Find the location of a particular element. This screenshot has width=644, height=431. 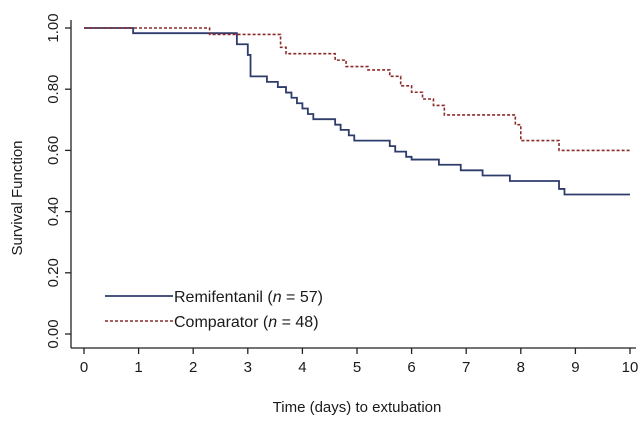

y-axis-title: Survival Function is located at coordinates (17, 197).